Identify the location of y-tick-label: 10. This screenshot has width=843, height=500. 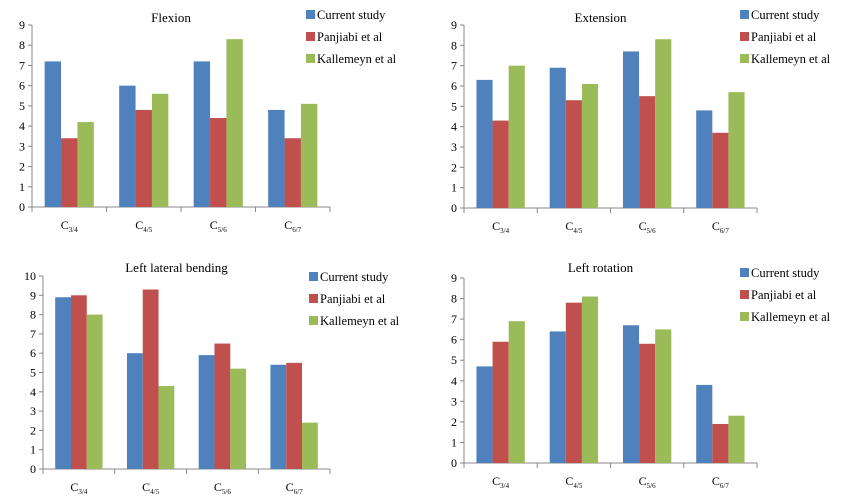
(30, 276).